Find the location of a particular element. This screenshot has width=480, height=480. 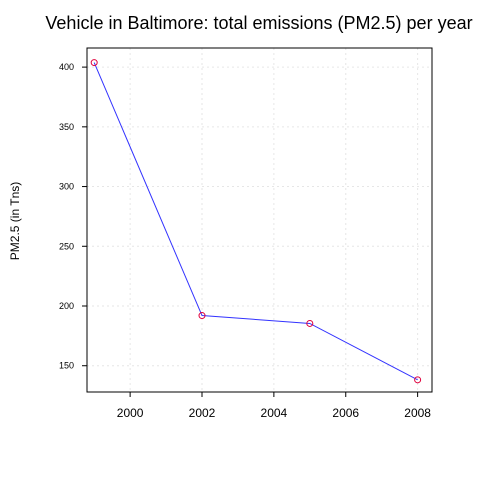

x-tick-label: 2002 is located at coordinates (202, 413).